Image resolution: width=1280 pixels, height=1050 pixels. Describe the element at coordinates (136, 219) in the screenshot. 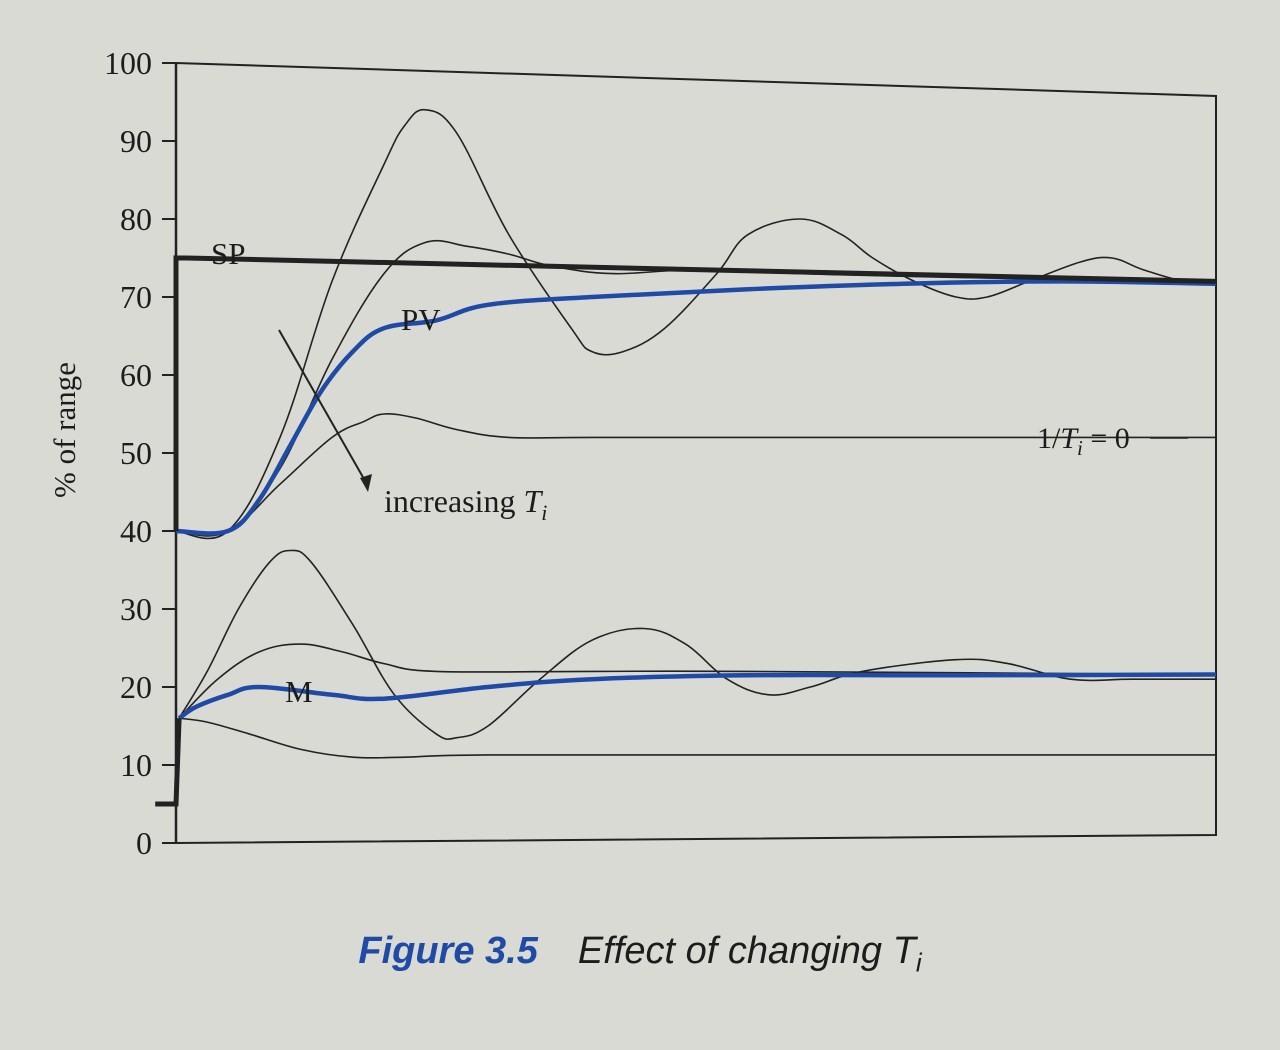

I see `y-tick-label: 80` at that location.